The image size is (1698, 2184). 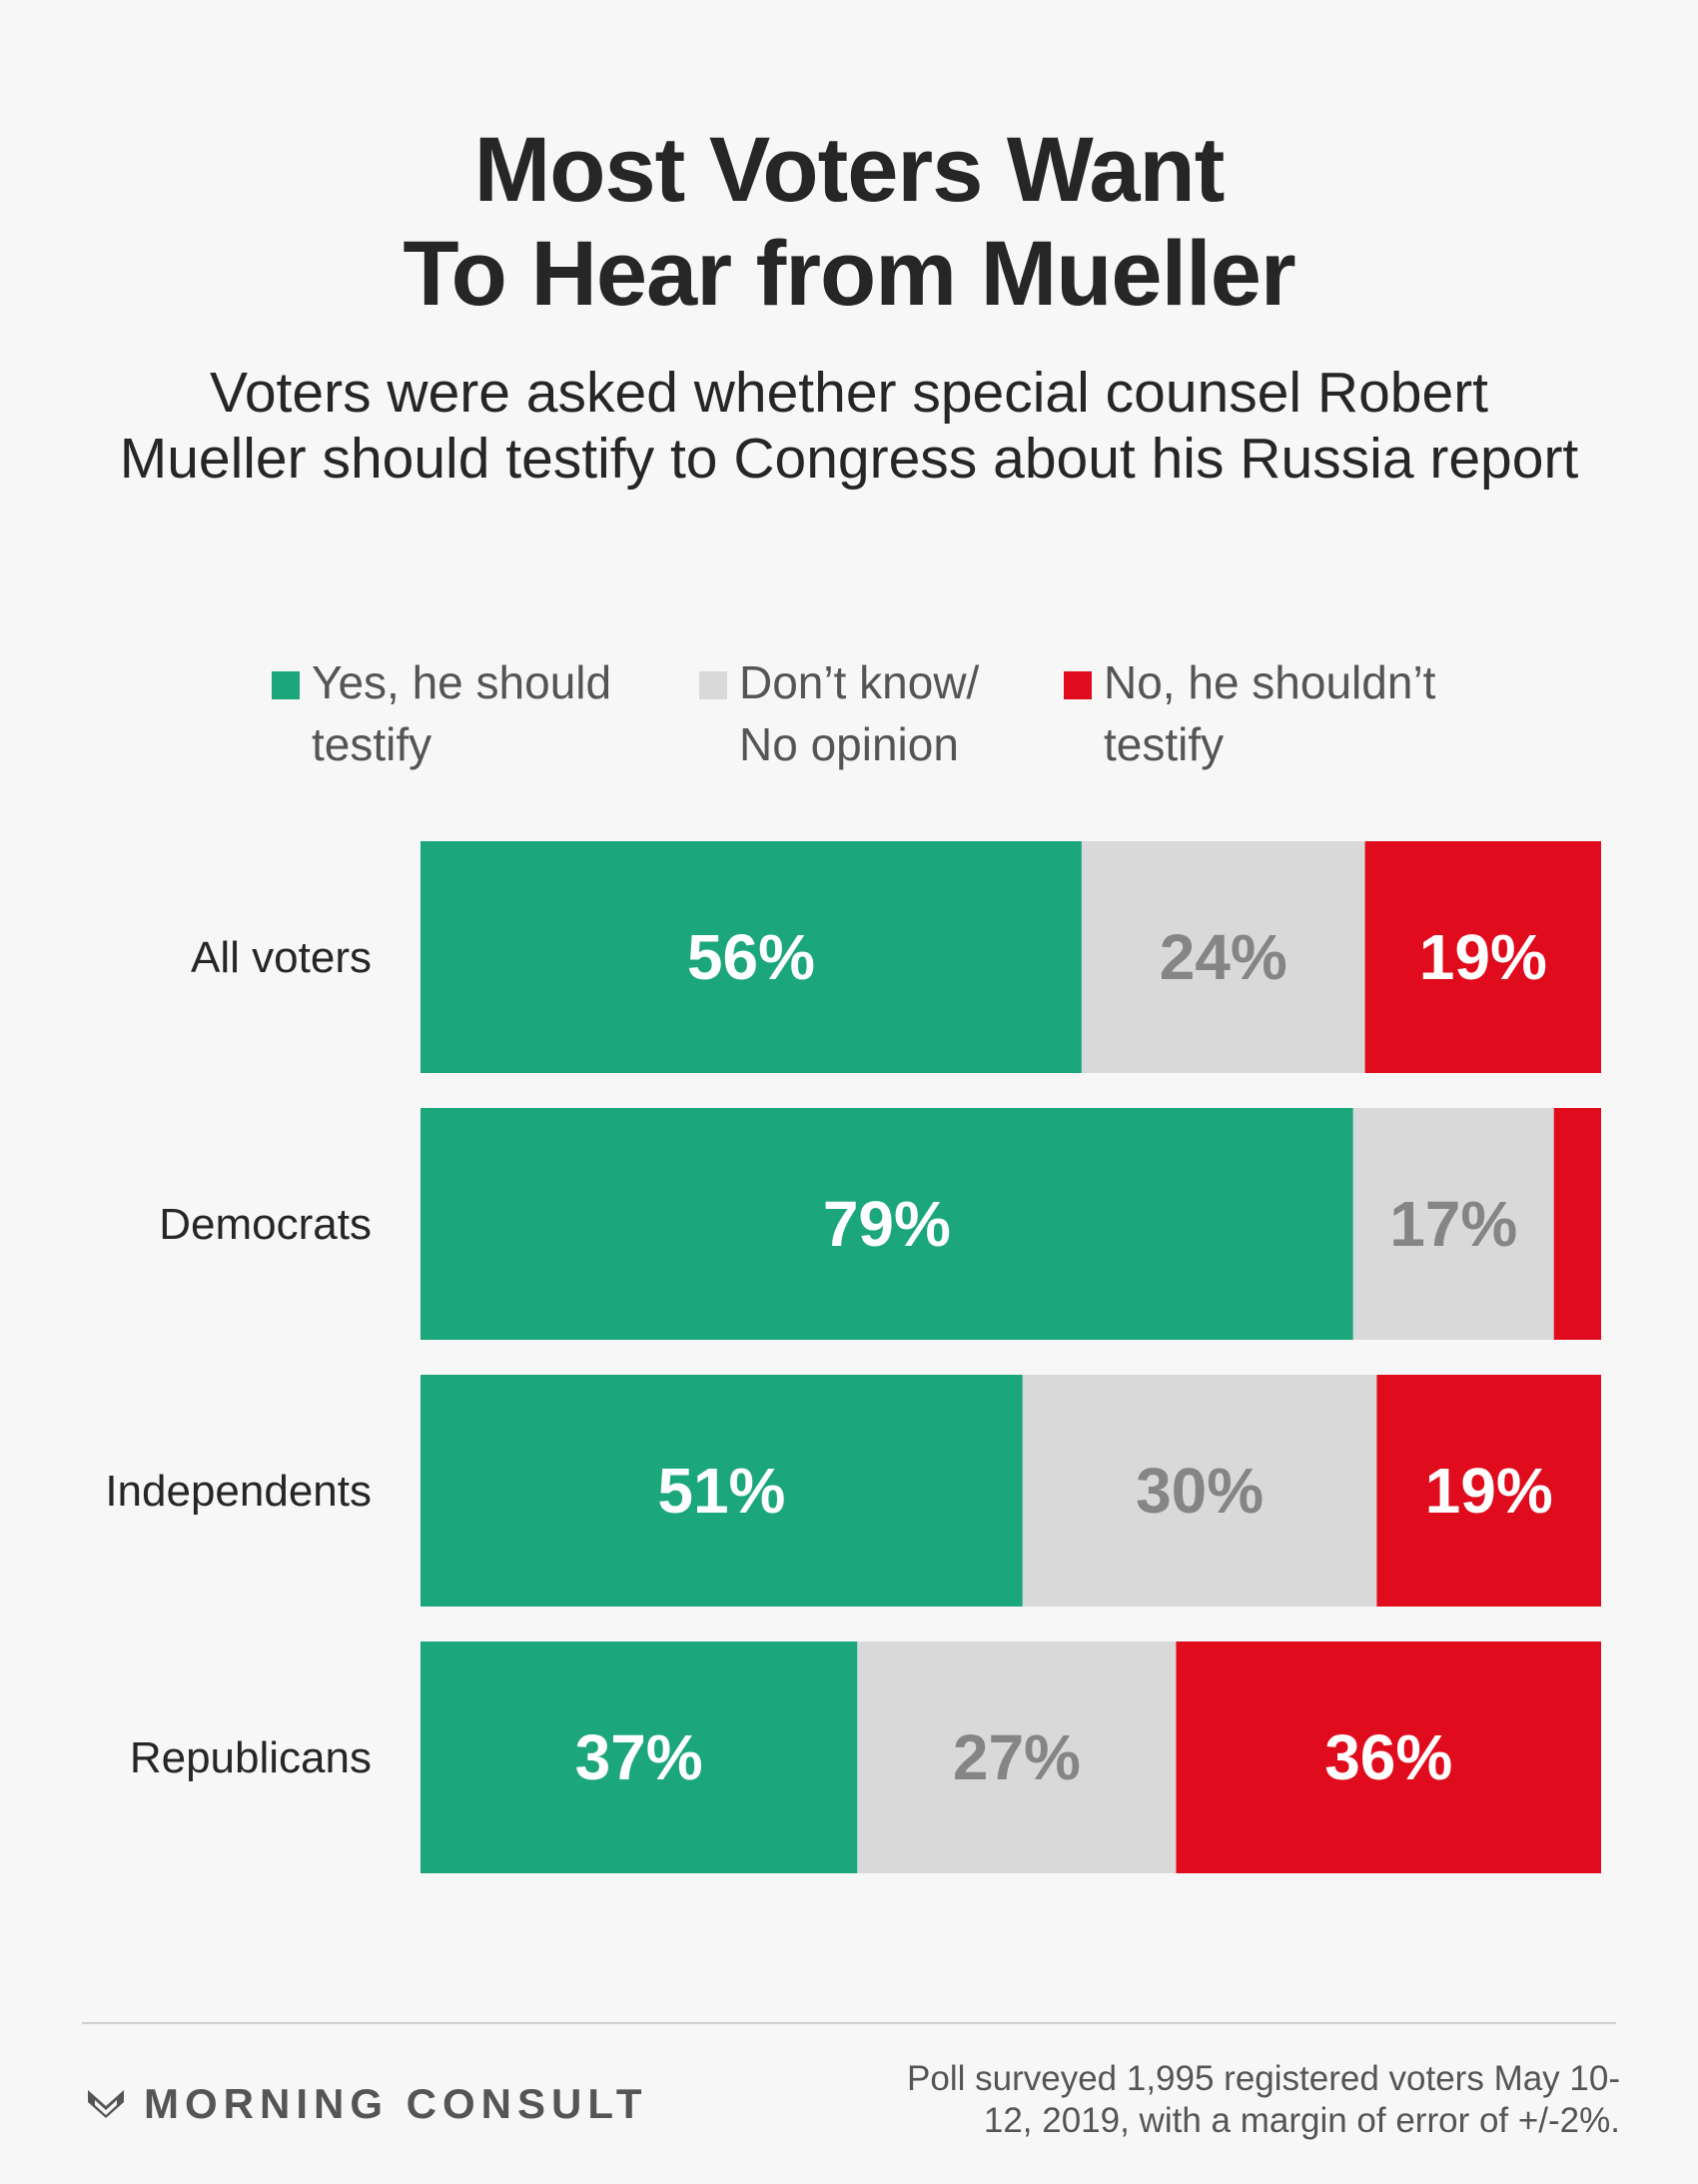 I want to click on chart-title: Most Voters Want To Hear from Mueller, so click(x=849, y=222).